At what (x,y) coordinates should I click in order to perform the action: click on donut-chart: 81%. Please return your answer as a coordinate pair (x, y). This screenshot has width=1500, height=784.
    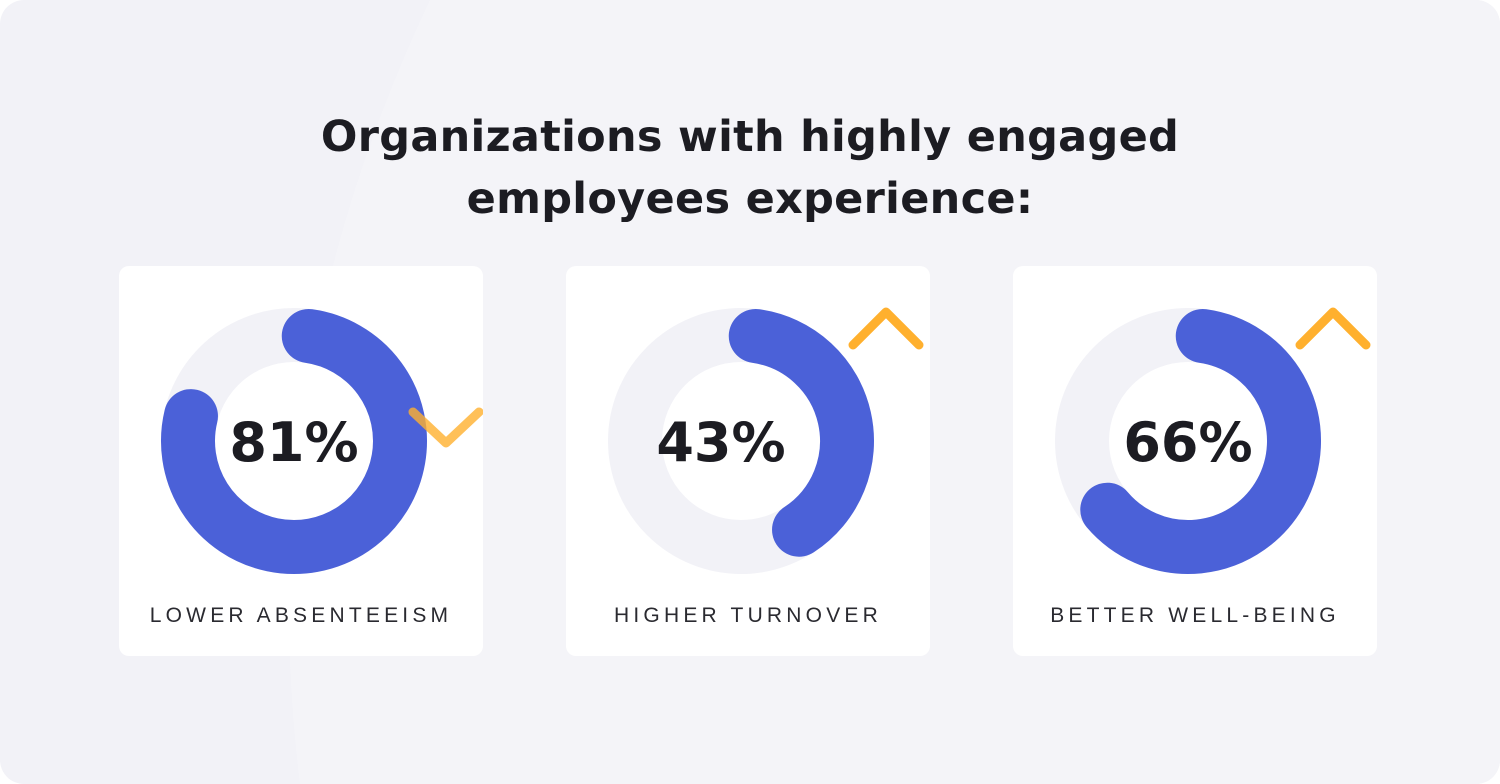
    Looking at the image, I should click on (322, 441).